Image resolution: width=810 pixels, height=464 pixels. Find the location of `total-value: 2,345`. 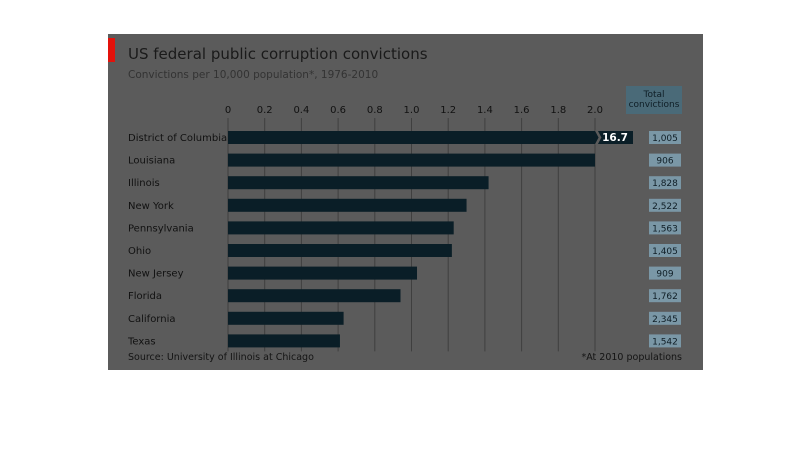

total-value: 2,345 is located at coordinates (665, 320).